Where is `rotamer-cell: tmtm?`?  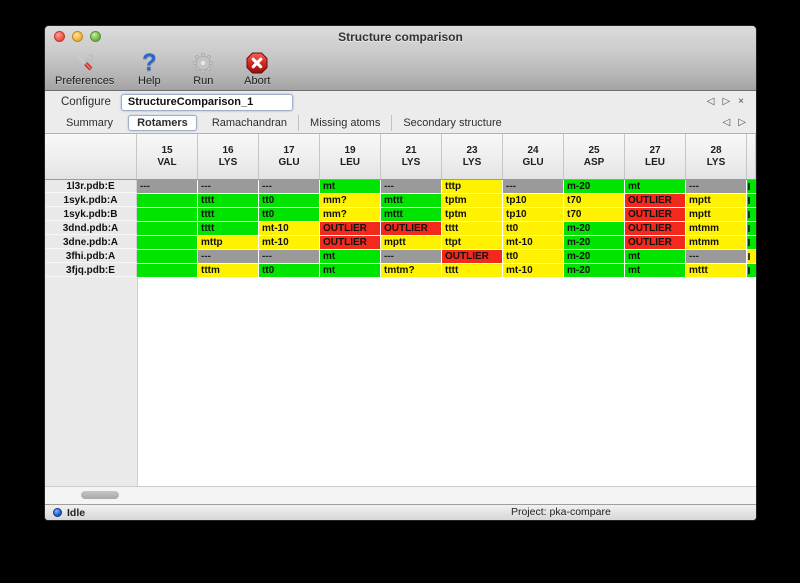
rotamer-cell: tmtm? is located at coordinates (411, 270).